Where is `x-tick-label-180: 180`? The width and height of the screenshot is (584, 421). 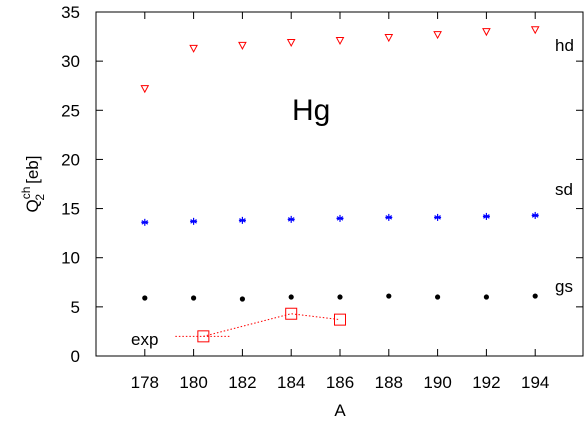
x-tick-label-180: 180 is located at coordinates (193, 382).